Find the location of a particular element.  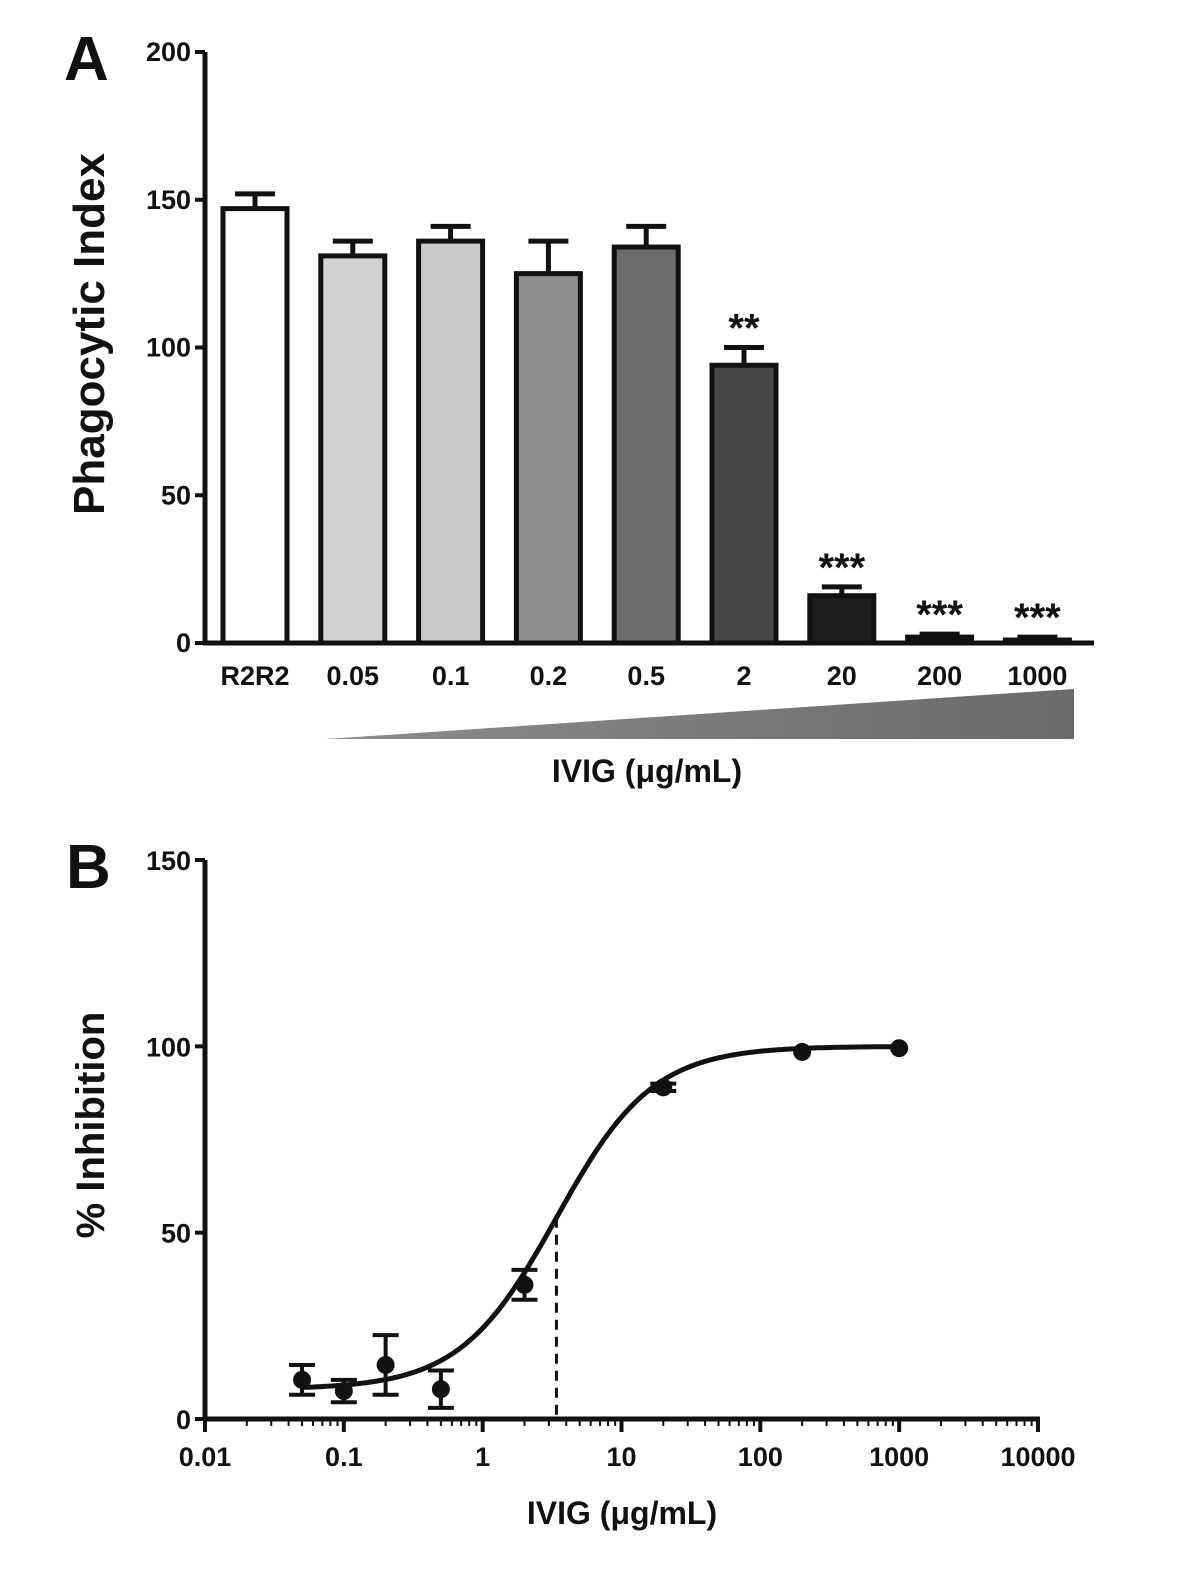

panel-a-y-ticks: 0 50 100 150 200 is located at coordinates (175, 347).